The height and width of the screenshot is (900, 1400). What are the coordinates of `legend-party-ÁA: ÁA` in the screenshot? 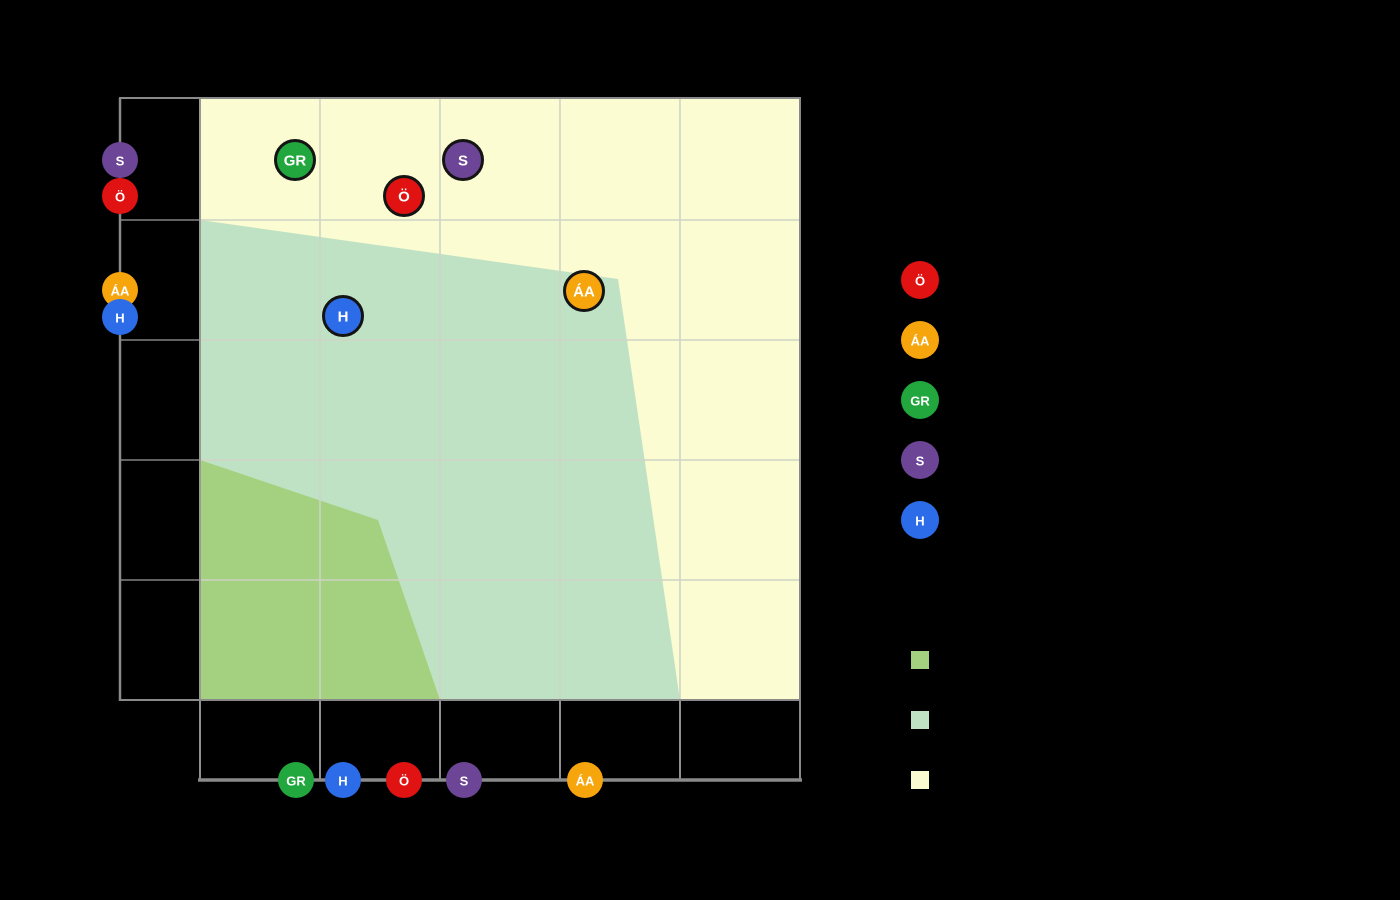 It's located at (920, 340).